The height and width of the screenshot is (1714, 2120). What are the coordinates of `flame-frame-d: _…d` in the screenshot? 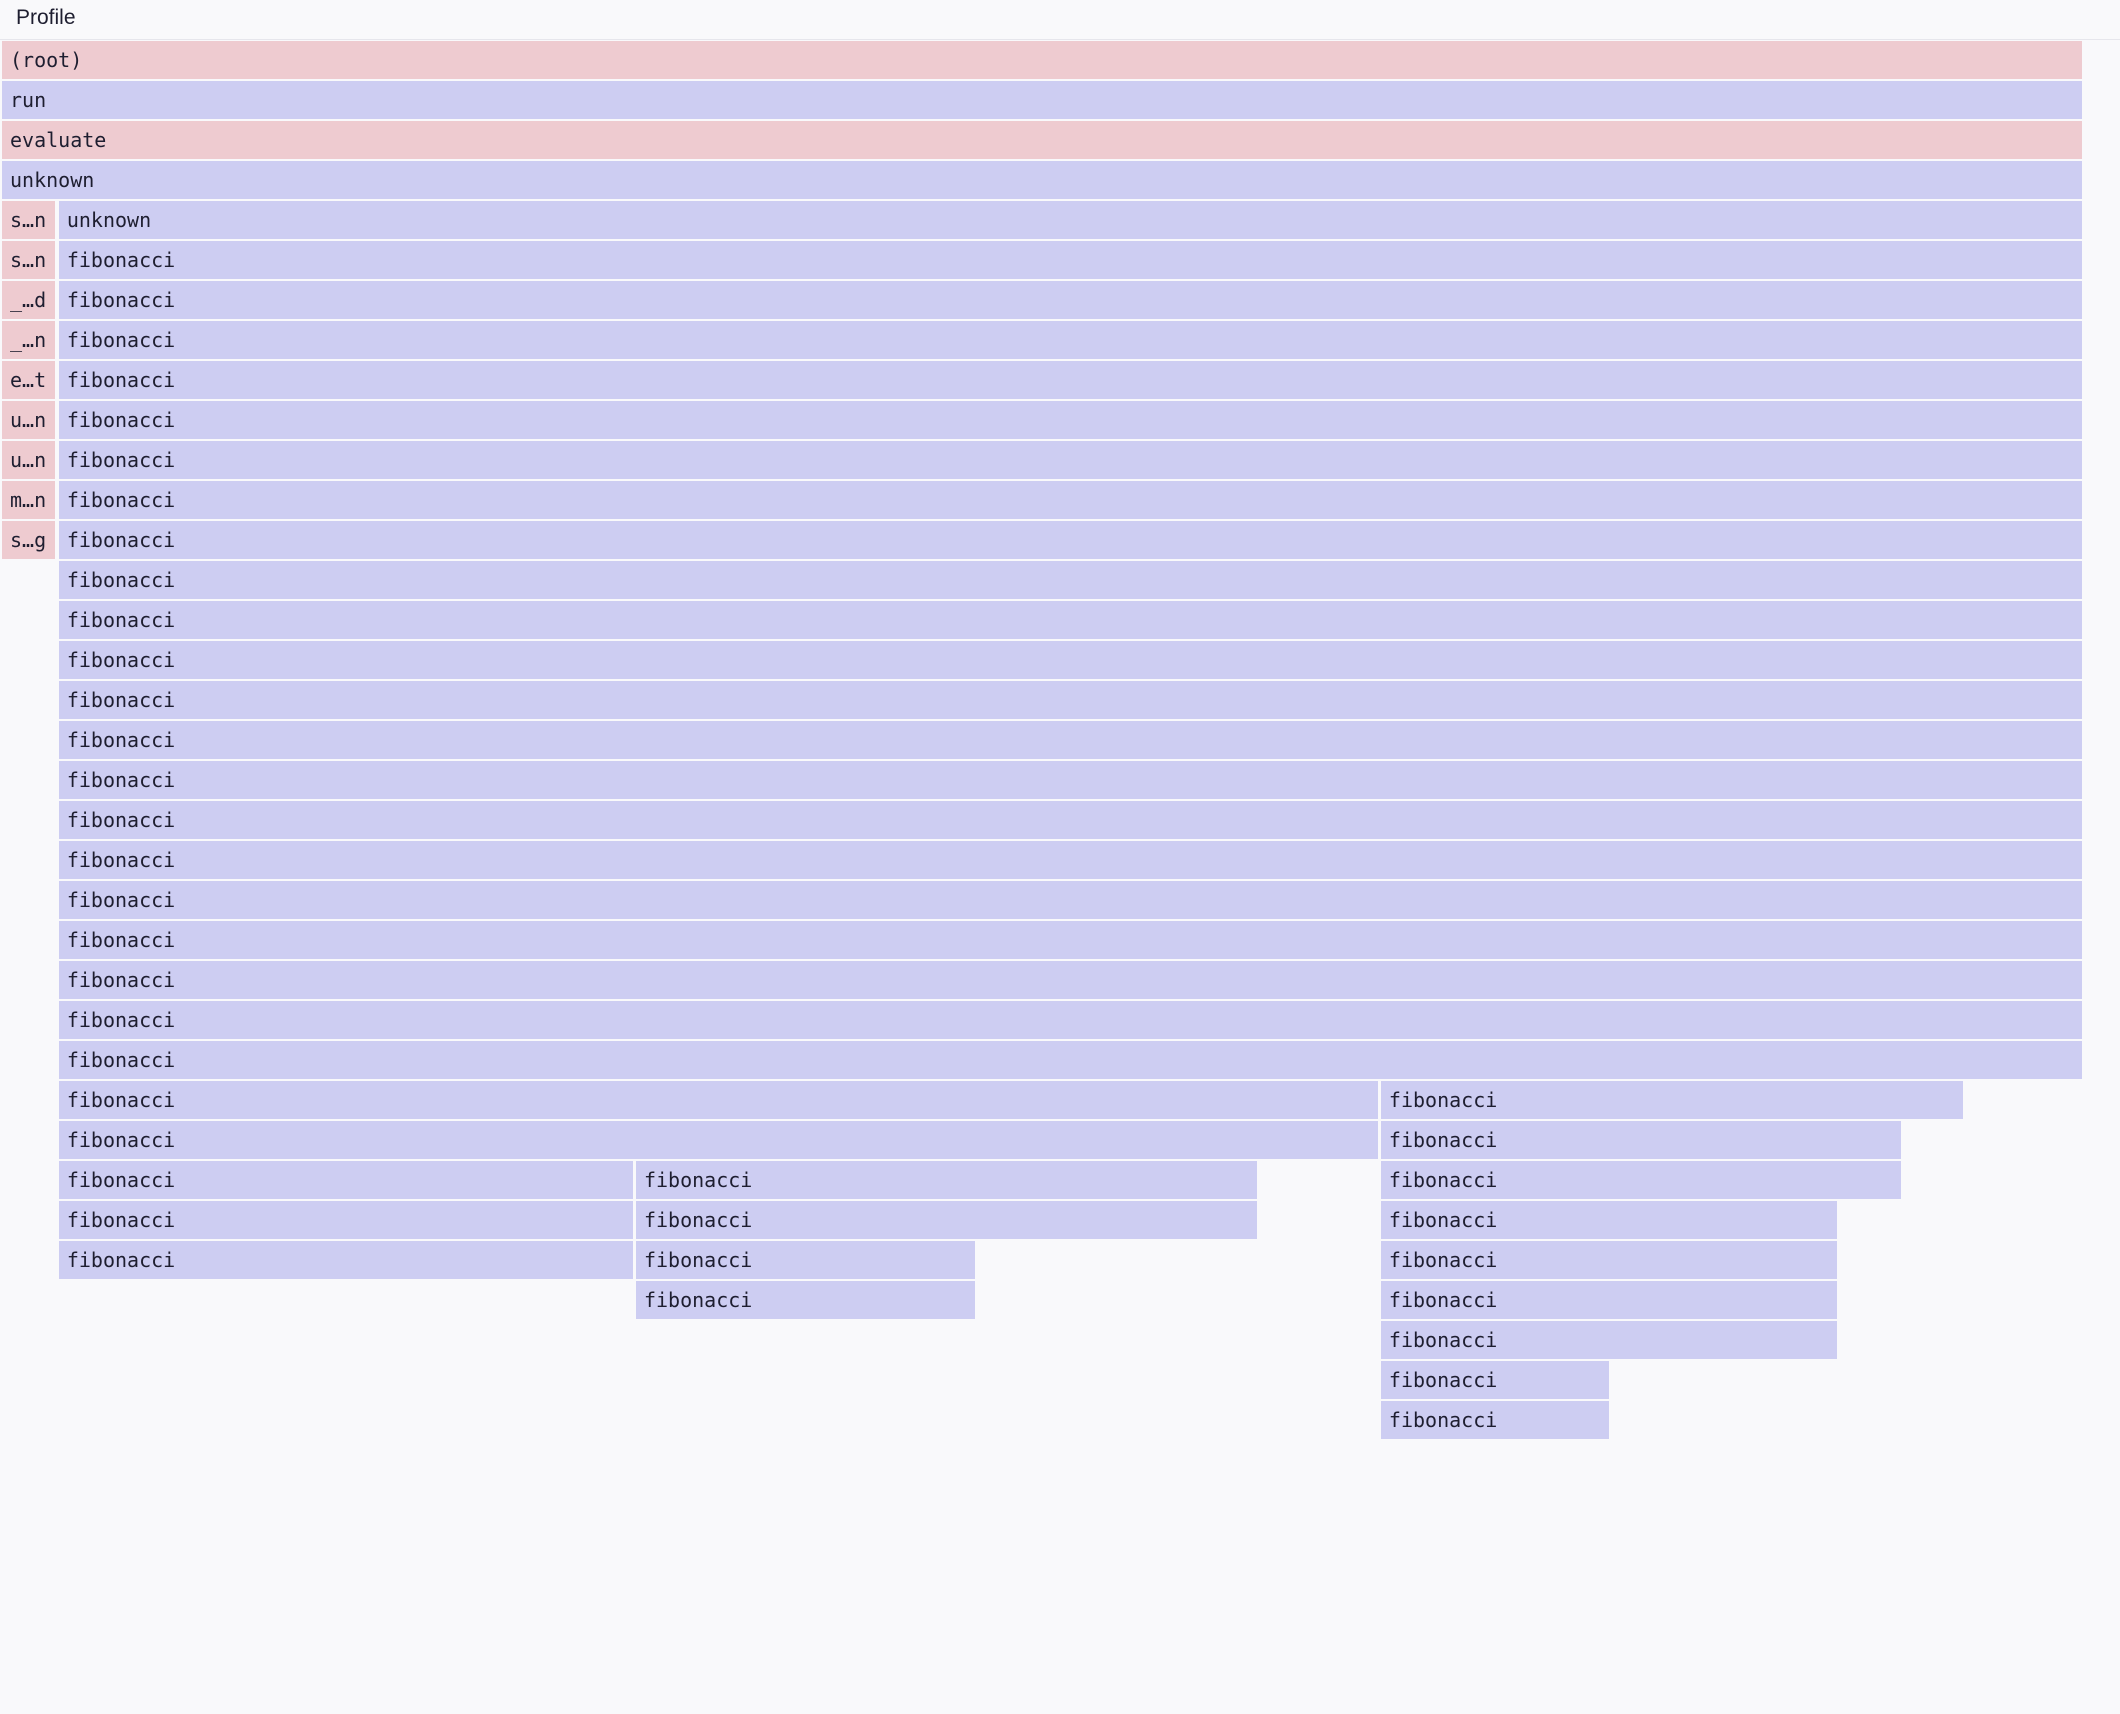 It's located at (29, 300).